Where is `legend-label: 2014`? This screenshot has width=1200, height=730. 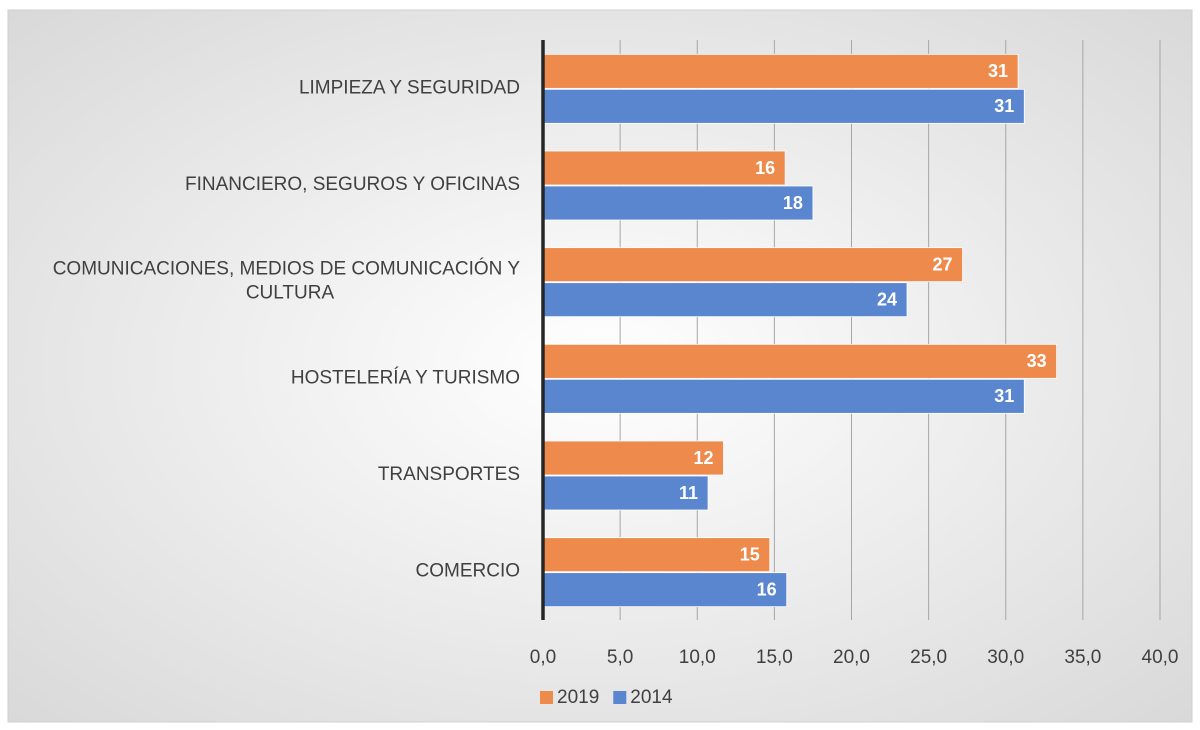 legend-label: 2014 is located at coordinates (651, 697).